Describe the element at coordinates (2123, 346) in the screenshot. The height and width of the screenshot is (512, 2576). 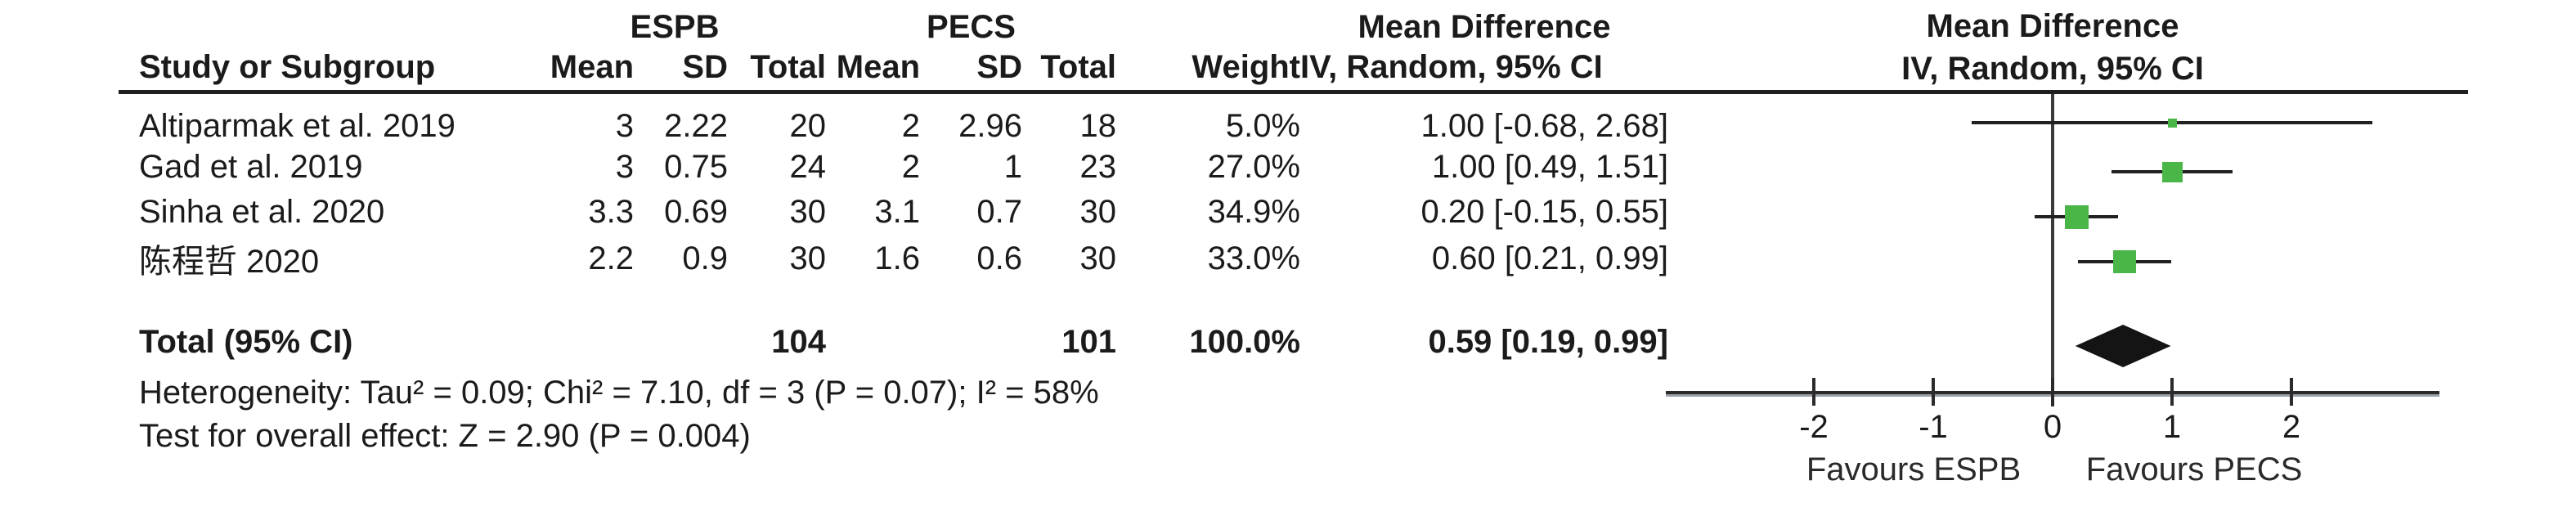
I see `pooled-effect-diamond` at that location.